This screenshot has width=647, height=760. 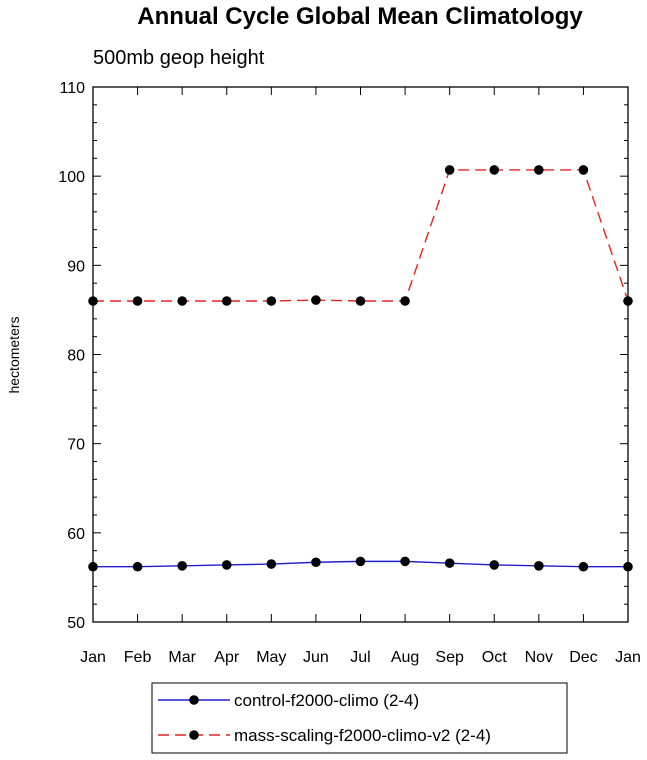 What do you see at coordinates (539, 657) in the screenshot?
I see `x-tick-label: Nov` at bounding box center [539, 657].